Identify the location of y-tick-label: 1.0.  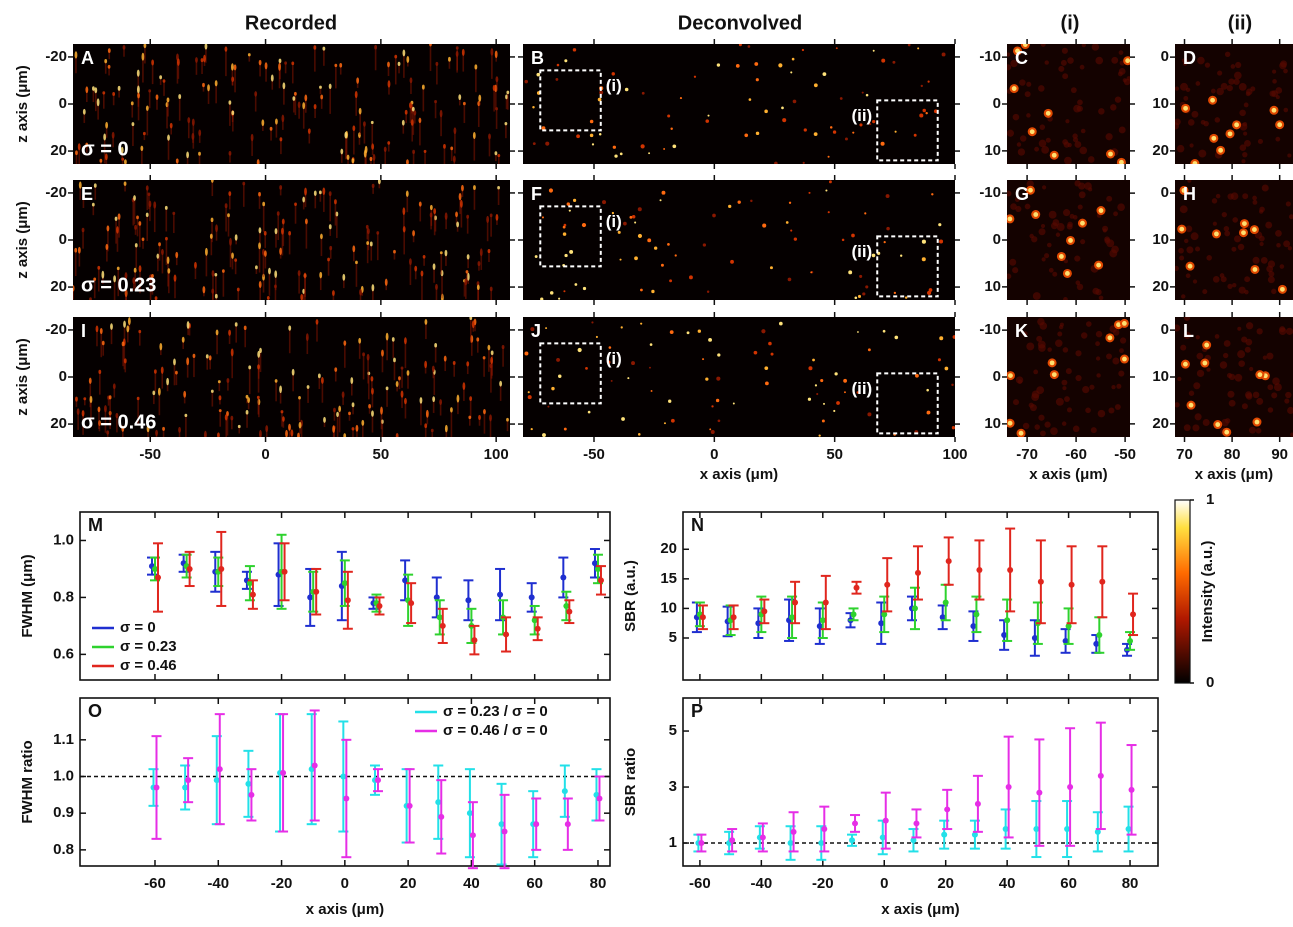
(63, 775).